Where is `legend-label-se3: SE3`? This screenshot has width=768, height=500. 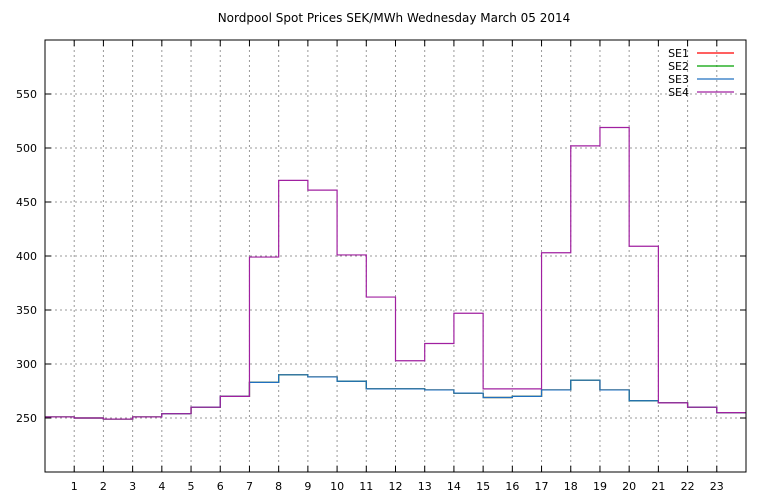 legend-label-se3: SE3 is located at coordinates (678, 79).